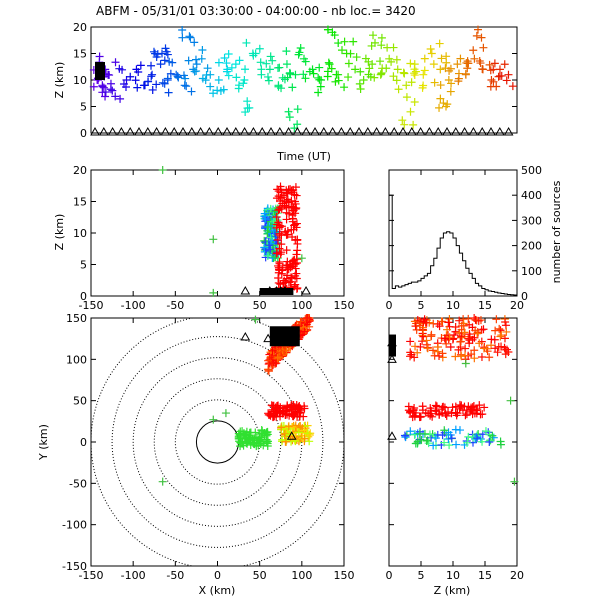 Image resolution: width=600 pixels, height=600 pixels. Describe the element at coordinates (389, 575) in the screenshot. I see `zy-xtick-label: 0` at that location.